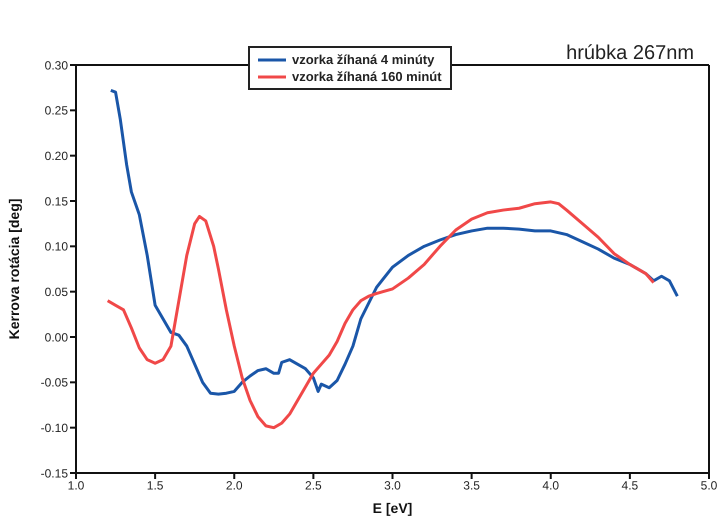 The height and width of the screenshot is (531, 726). Describe the element at coordinates (54, 427) in the screenshot. I see `y-tick-label: -0.10` at that location.